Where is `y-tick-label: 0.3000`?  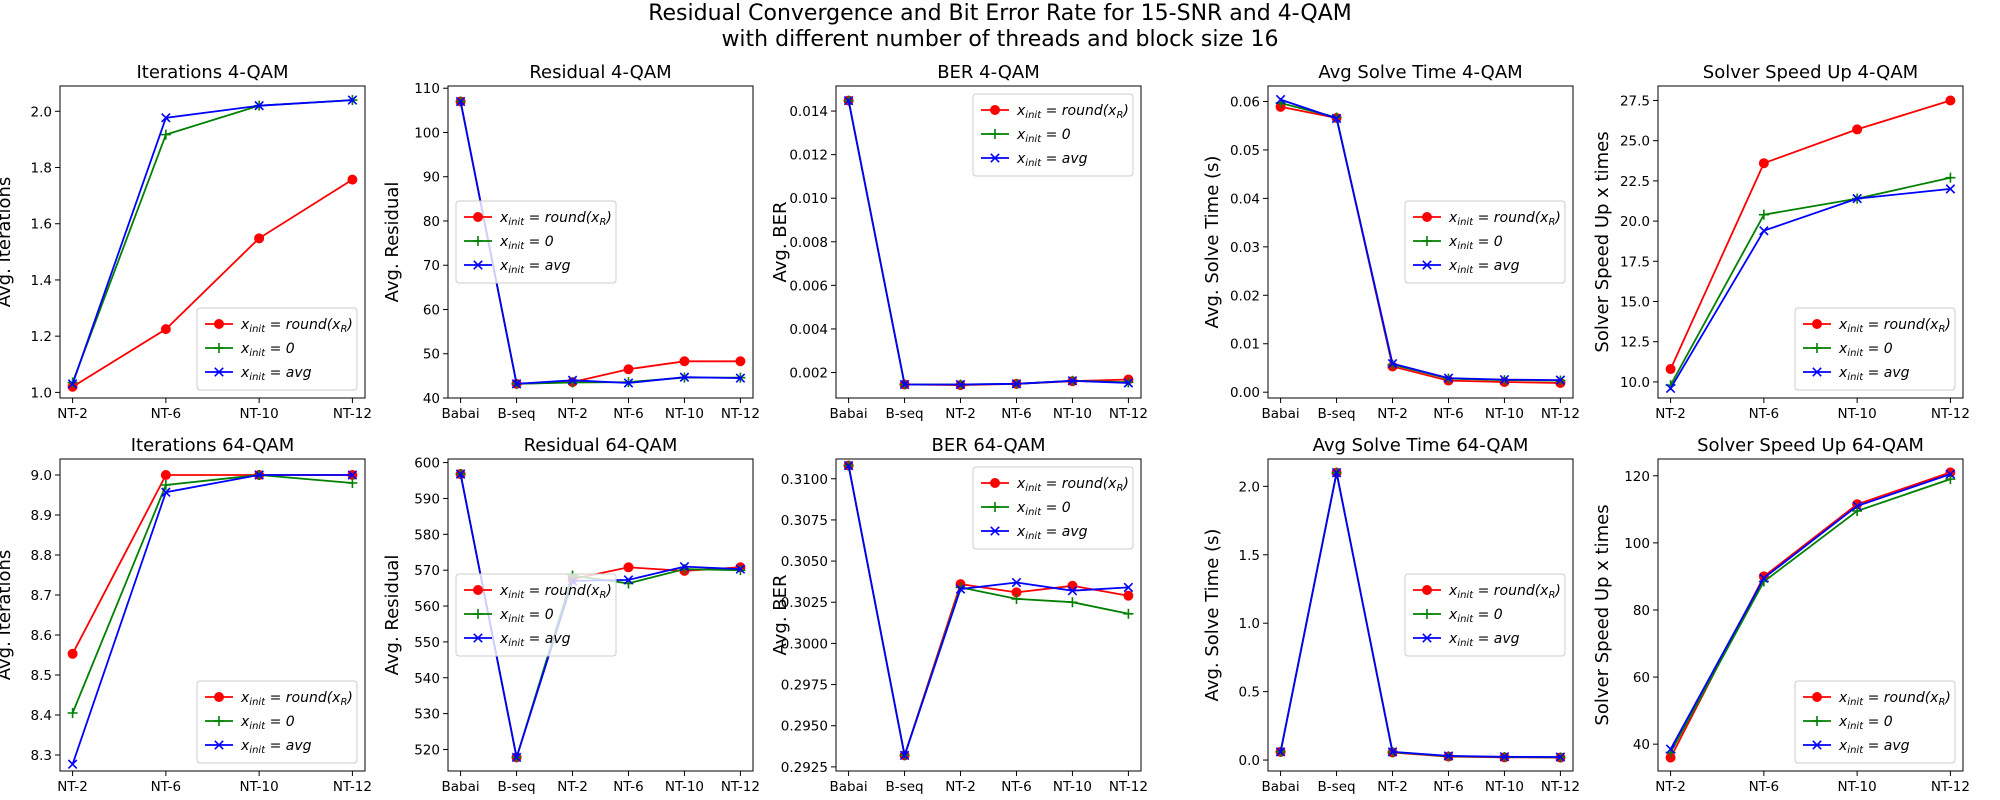 y-tick-label: 0.3000 is located at coordinates (804, 644).